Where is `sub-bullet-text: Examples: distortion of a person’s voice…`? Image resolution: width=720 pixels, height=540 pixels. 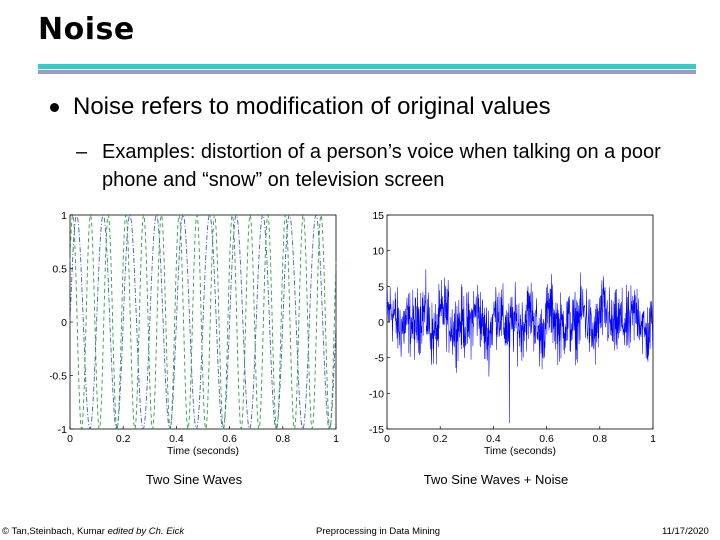 sub-bullet-text: Examples: distortion of a person’s voice… is located at coordinates (381, 166).